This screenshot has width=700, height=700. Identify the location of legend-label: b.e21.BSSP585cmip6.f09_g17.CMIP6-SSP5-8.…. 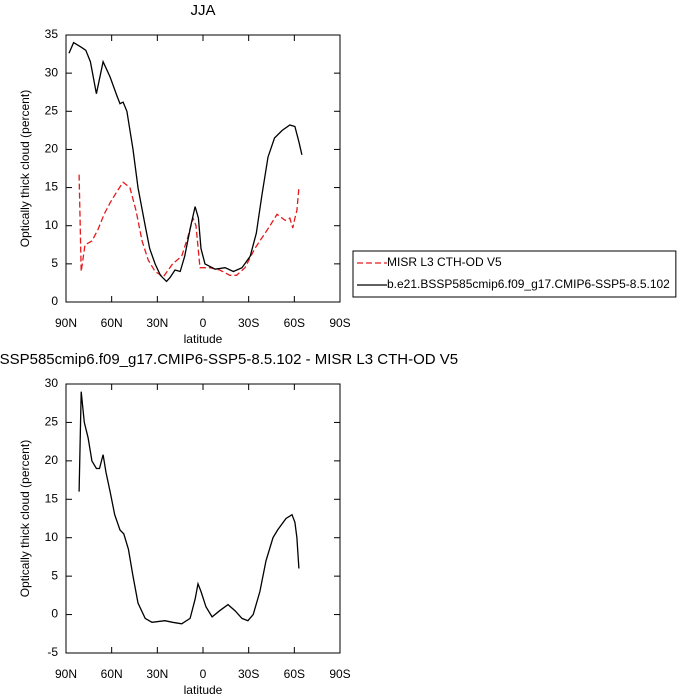
(528, 284).